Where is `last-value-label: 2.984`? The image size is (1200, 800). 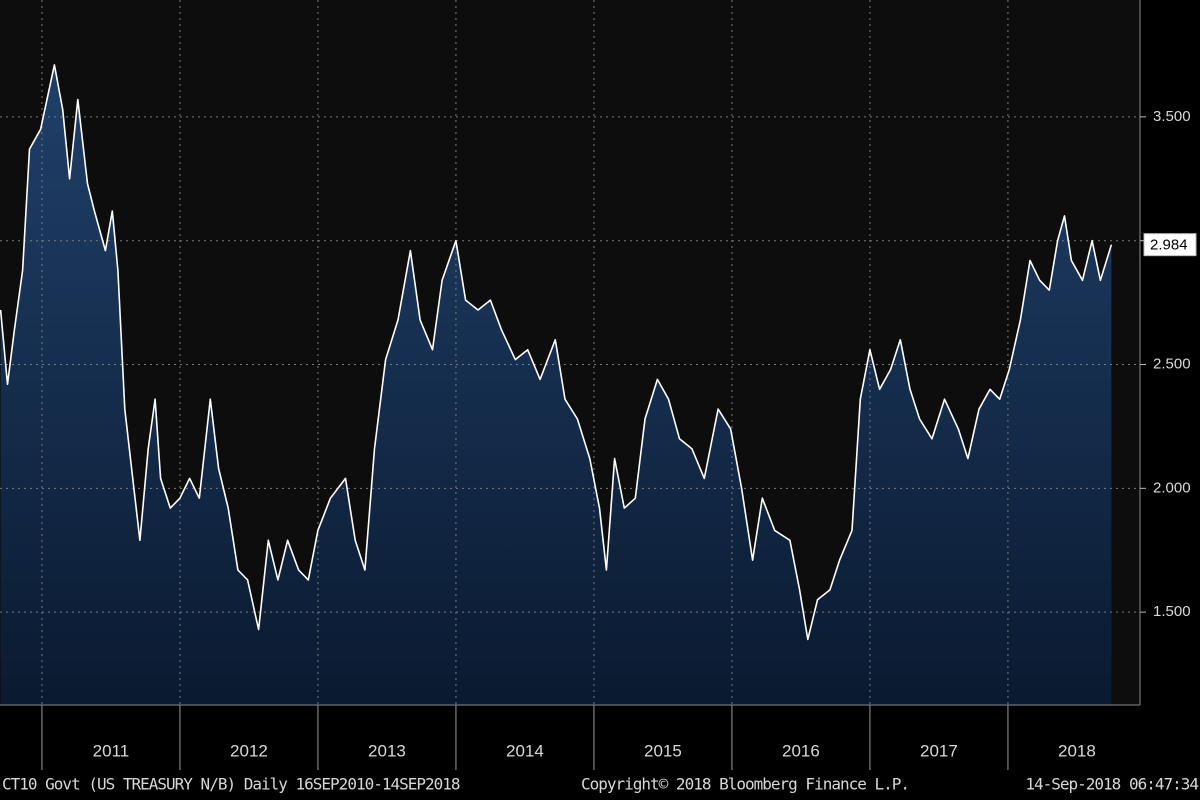 last-value-label: 2.984 is located at coordinates (1169, 245).